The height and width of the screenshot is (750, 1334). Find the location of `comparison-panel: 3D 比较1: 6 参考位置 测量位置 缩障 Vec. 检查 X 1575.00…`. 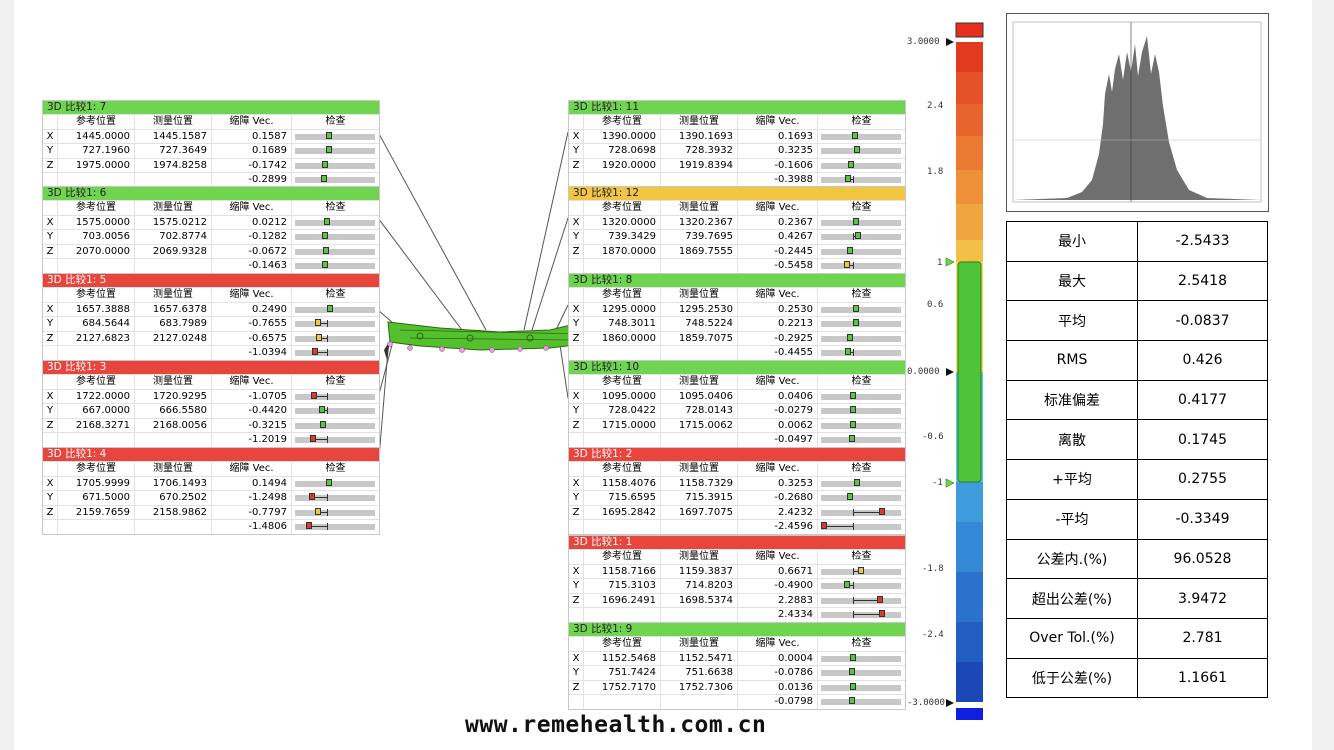

comparison-panel: 3D 比较1: 6 参考位置 测量位置 缩障 Vec. 检查 X 1575.00… is located at coordinates (211, 230).